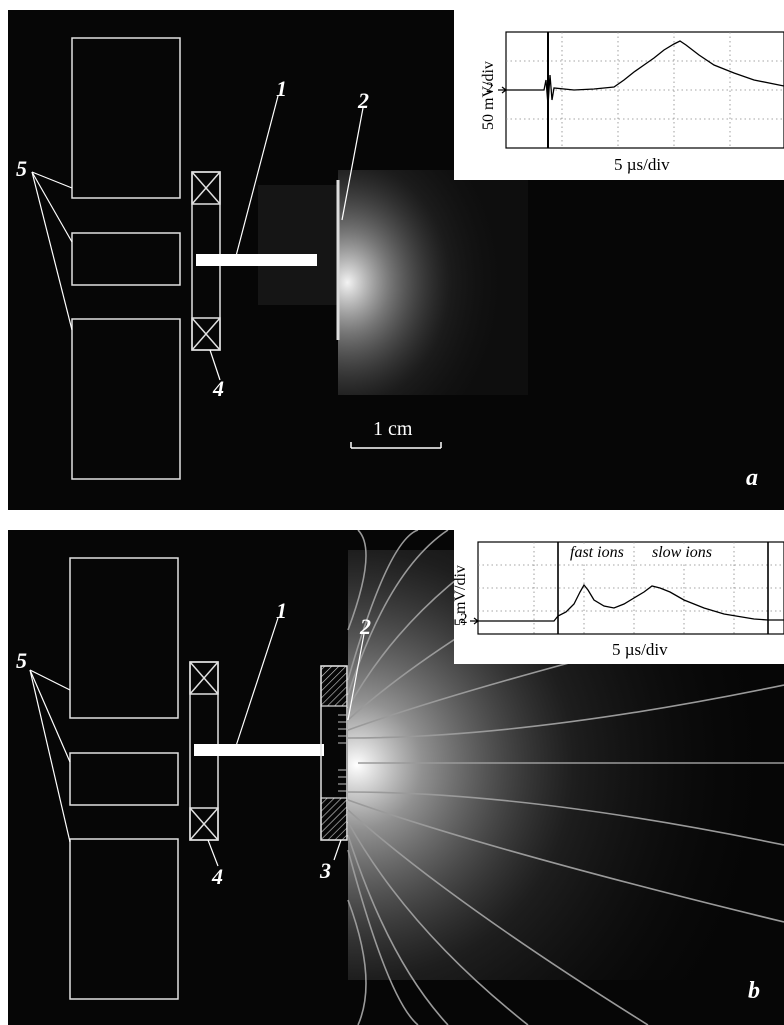  What do you see at coordinates (754, 991) in the screenshot?
I see `panel-letter-b: b` at bounding box center [754, 991].